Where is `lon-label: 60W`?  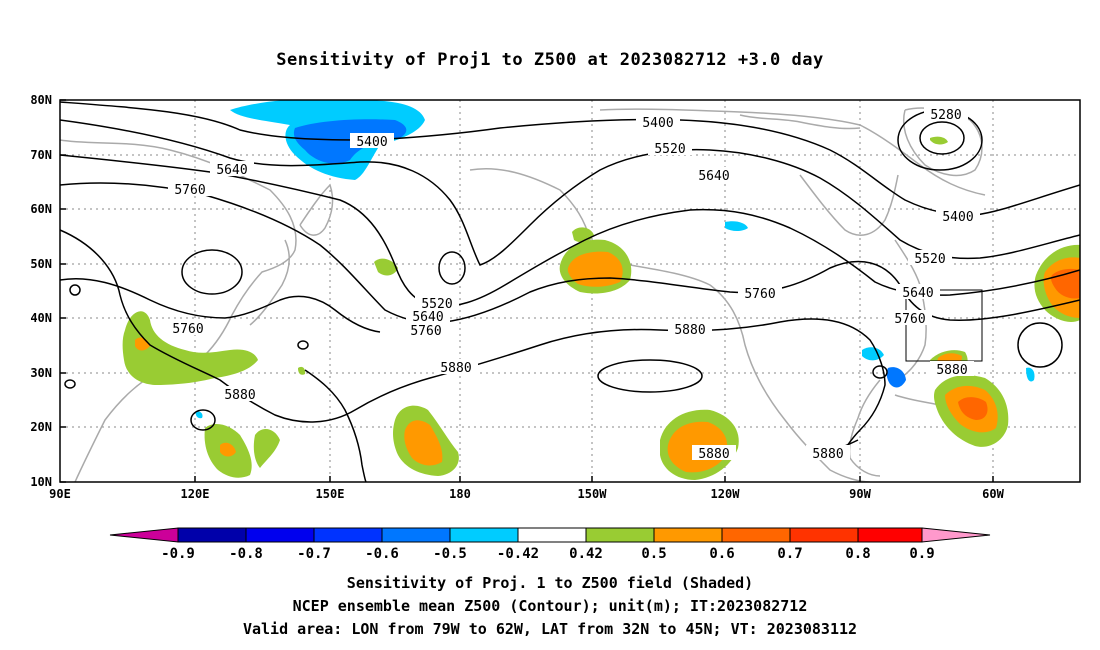
lon-label: 60W is located at coordinates (993, 494).